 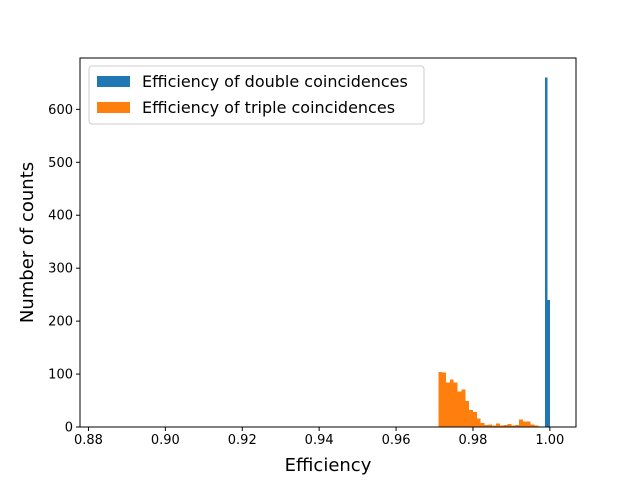 What do you see at coordinates (165, 440) in the screenshot?
I see `x-tick-label: 0.90` at bounding box center [165, 440].